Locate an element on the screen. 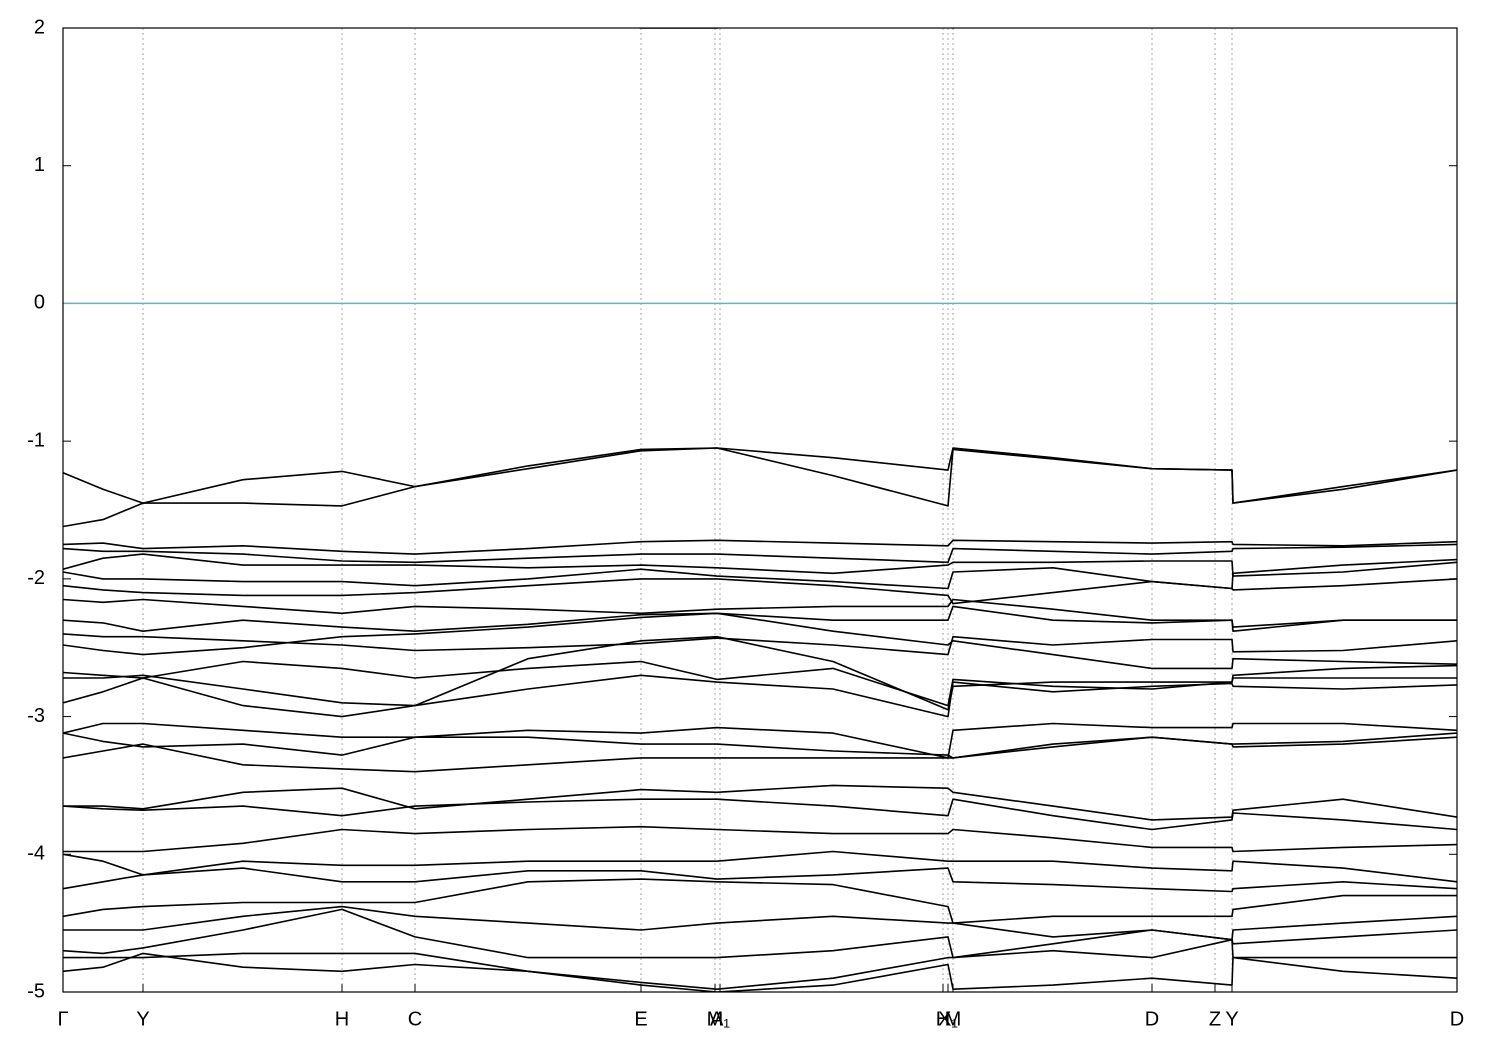 This screenshot has width=1500, height=1050. x-tick-label: Z is located at coordinates (1215, 1019).